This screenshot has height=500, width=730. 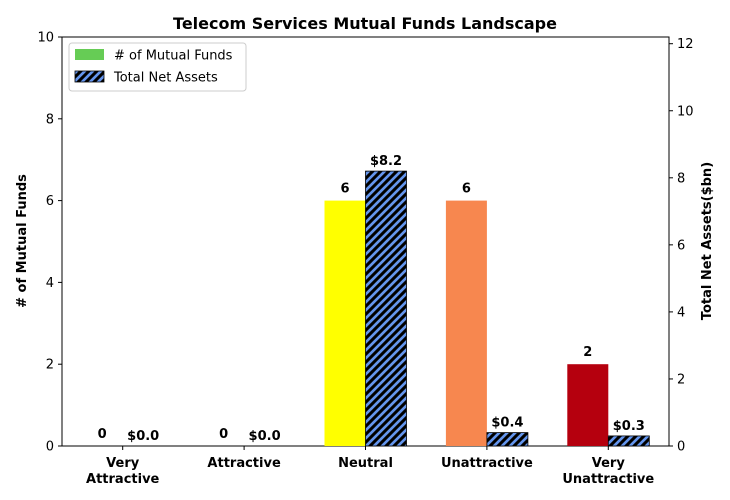 I want to click on y2-tick-label: 2, so click(x=681, y=379).